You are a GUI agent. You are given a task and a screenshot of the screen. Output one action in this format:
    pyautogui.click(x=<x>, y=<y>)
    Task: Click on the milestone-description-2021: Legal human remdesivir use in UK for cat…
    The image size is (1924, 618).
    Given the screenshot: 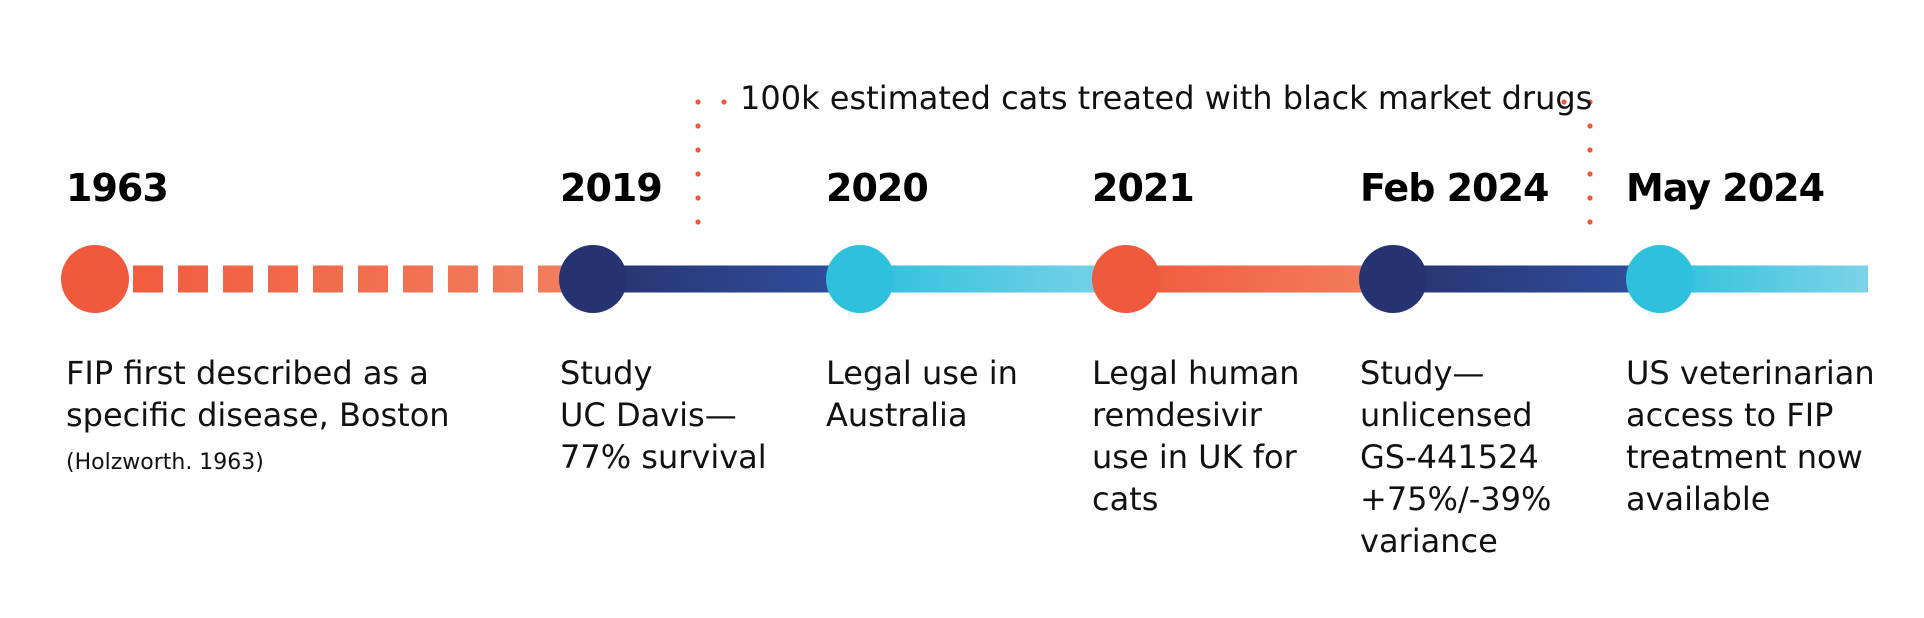 What is the action you would take?
    pyautogui.click(x=1196, y=436)
    